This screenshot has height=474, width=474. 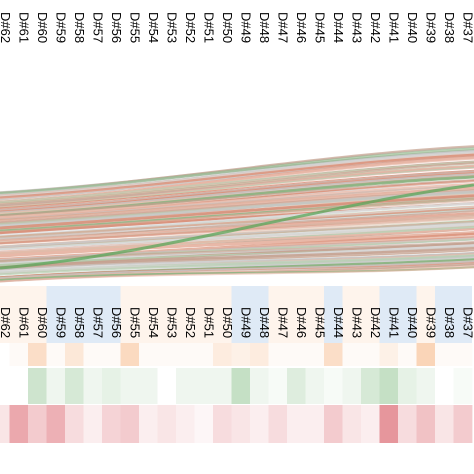 I want to click on column-label: D#49, so click(x=245, y=322).